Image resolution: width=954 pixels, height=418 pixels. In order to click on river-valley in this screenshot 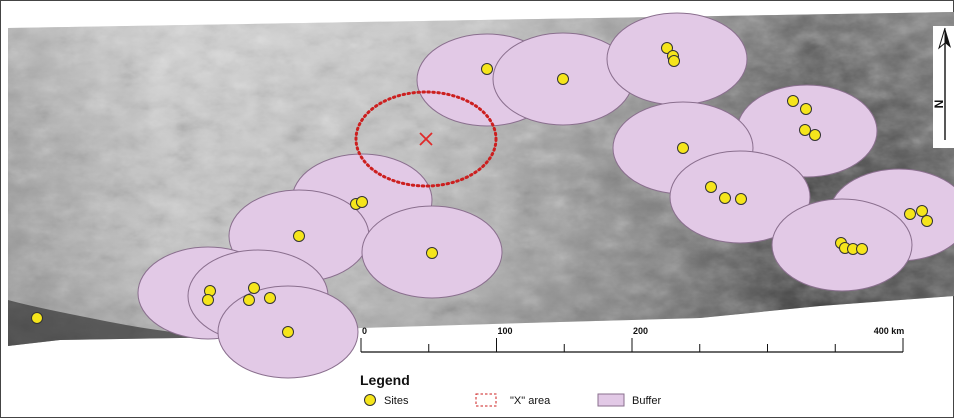, I will do `click(99, 323)`.